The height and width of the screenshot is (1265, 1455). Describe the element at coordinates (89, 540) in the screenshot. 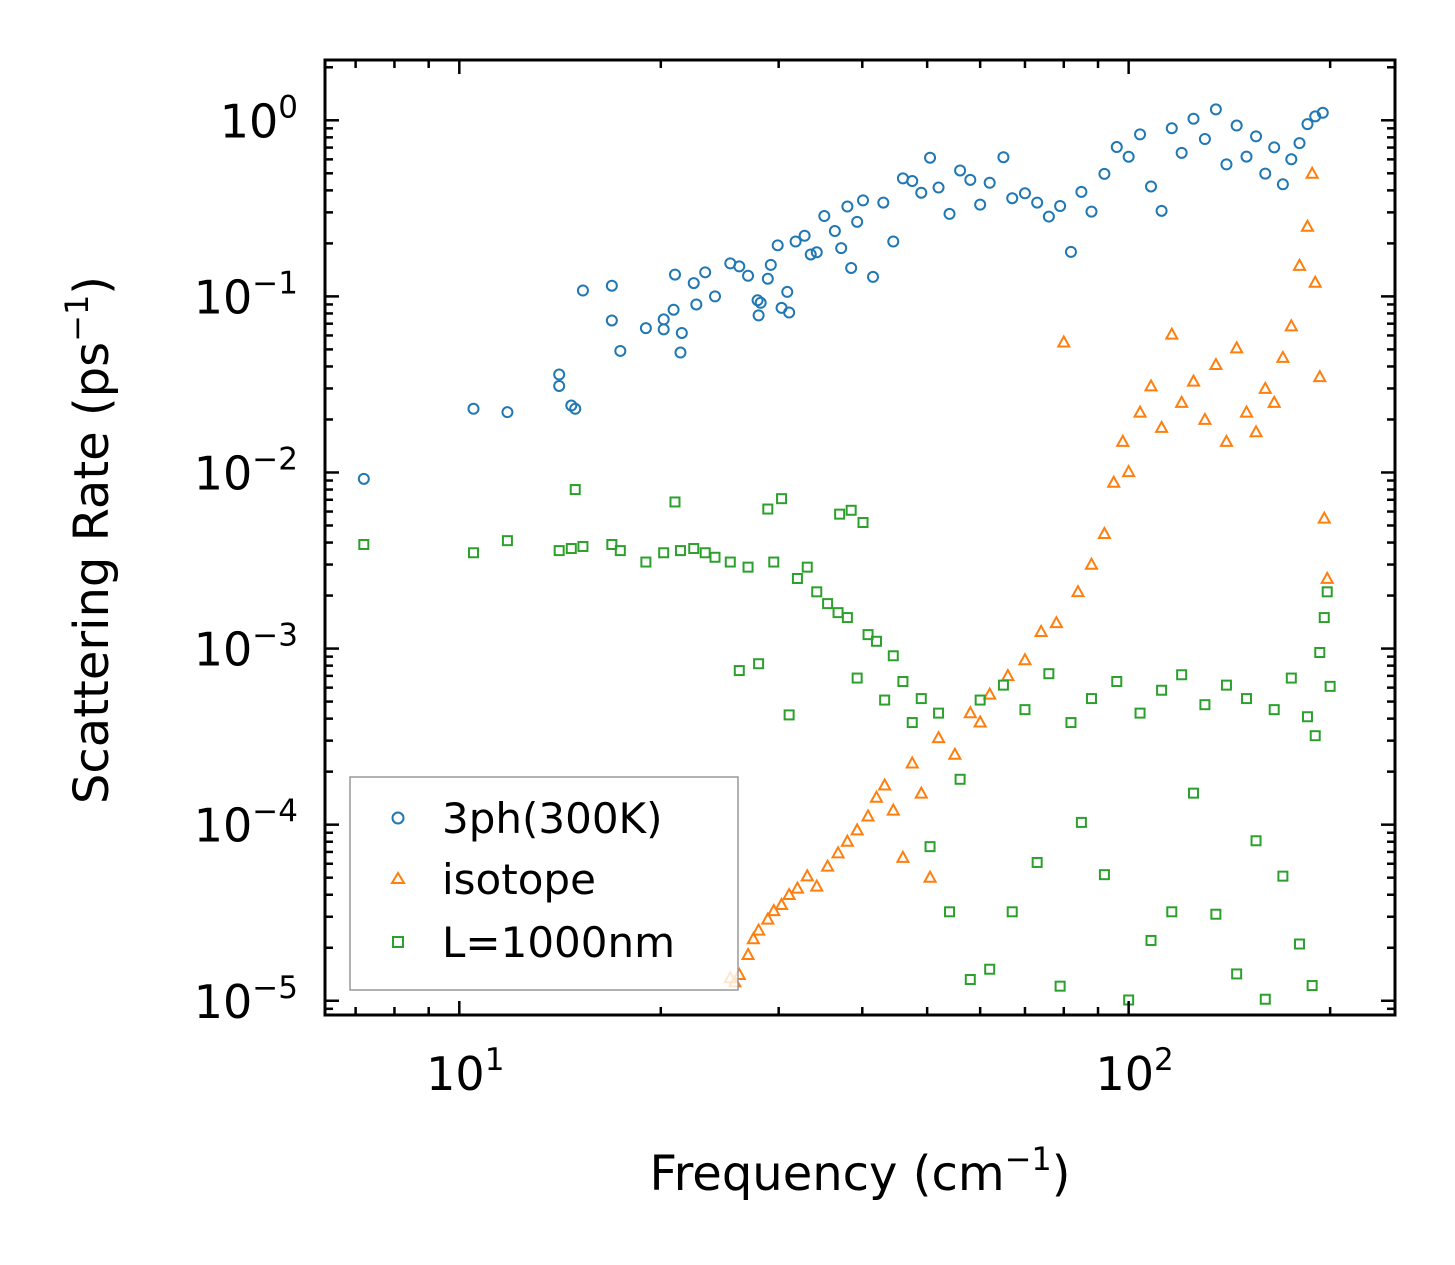

I see `y-axis-label: Scattering Rate (ps−1)` at that location.